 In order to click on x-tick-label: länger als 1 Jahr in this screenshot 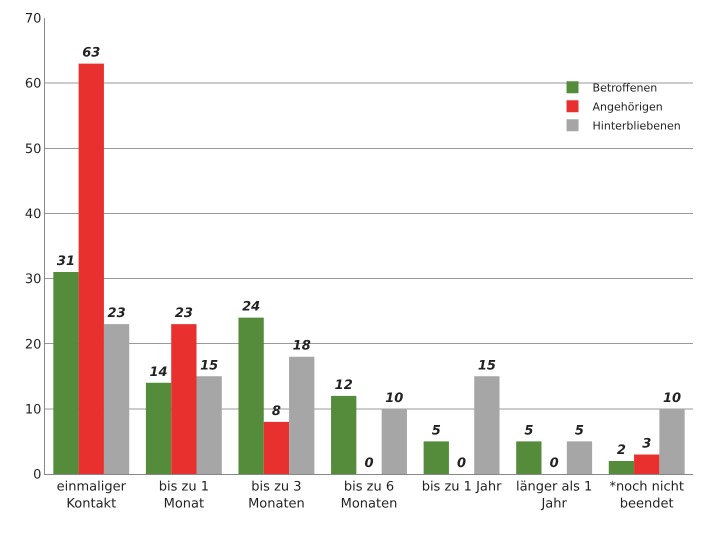, I will do `click(554, 496)`.